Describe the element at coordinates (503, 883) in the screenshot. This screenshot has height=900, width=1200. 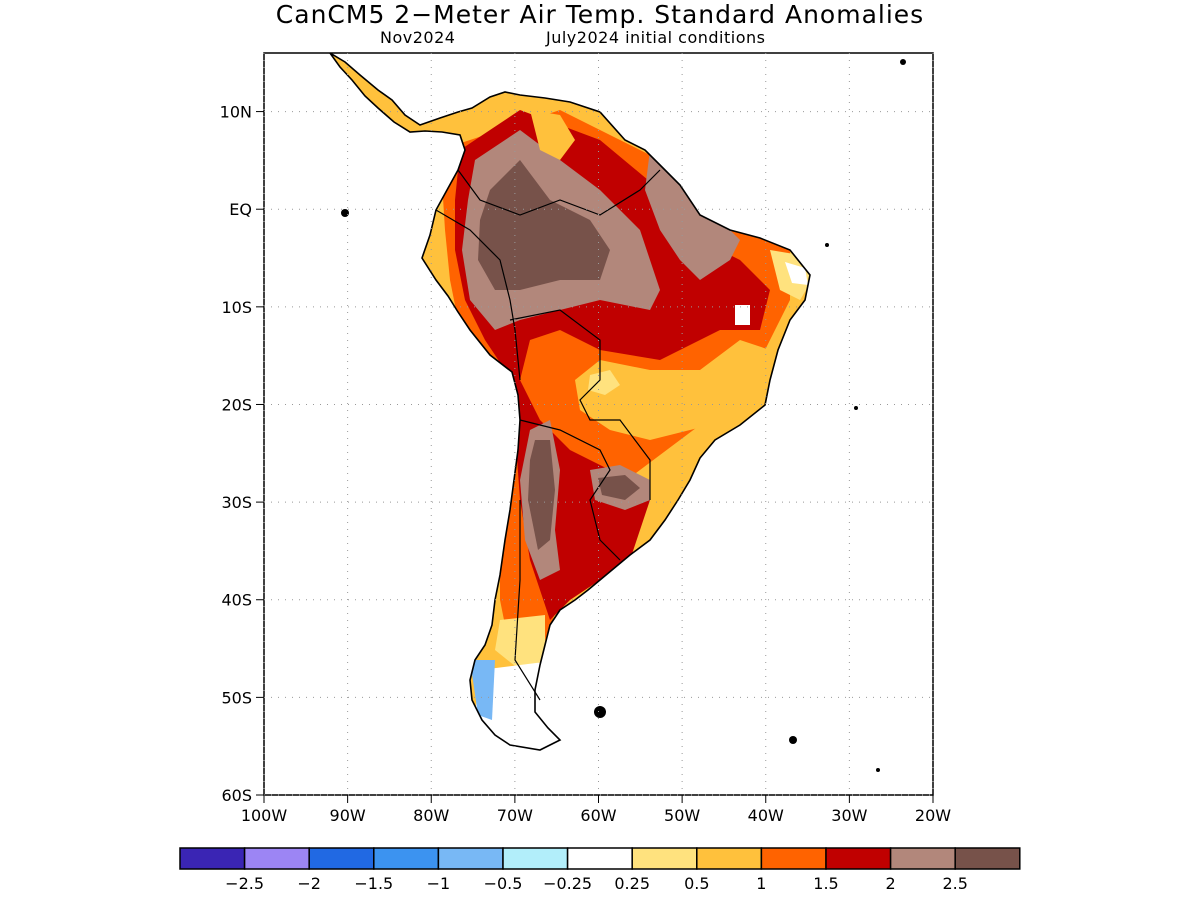
I see `legend-label: −0.5` at that location.